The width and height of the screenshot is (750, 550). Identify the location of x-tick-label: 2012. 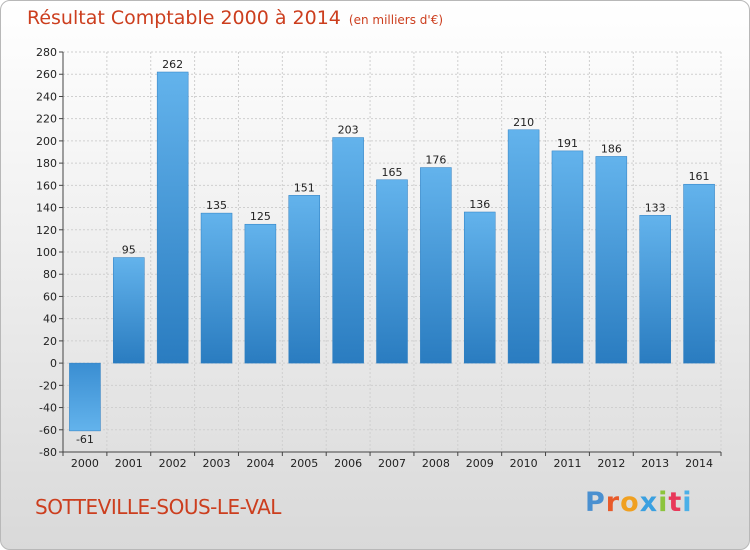
(611, 463).